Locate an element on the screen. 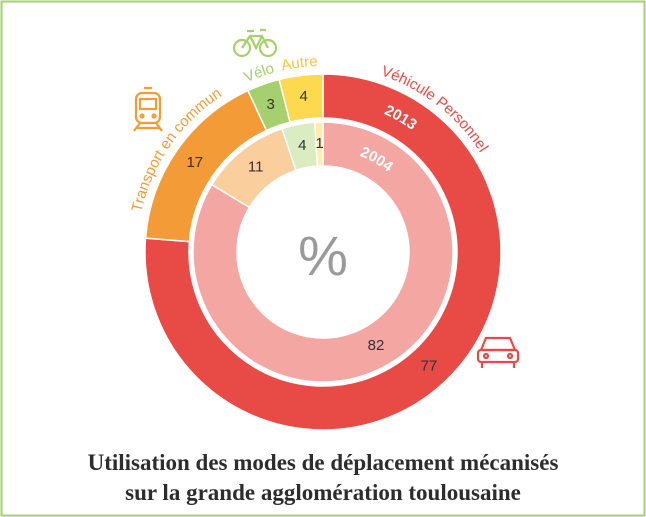  bike-icon is located at coordinates (255, 43).